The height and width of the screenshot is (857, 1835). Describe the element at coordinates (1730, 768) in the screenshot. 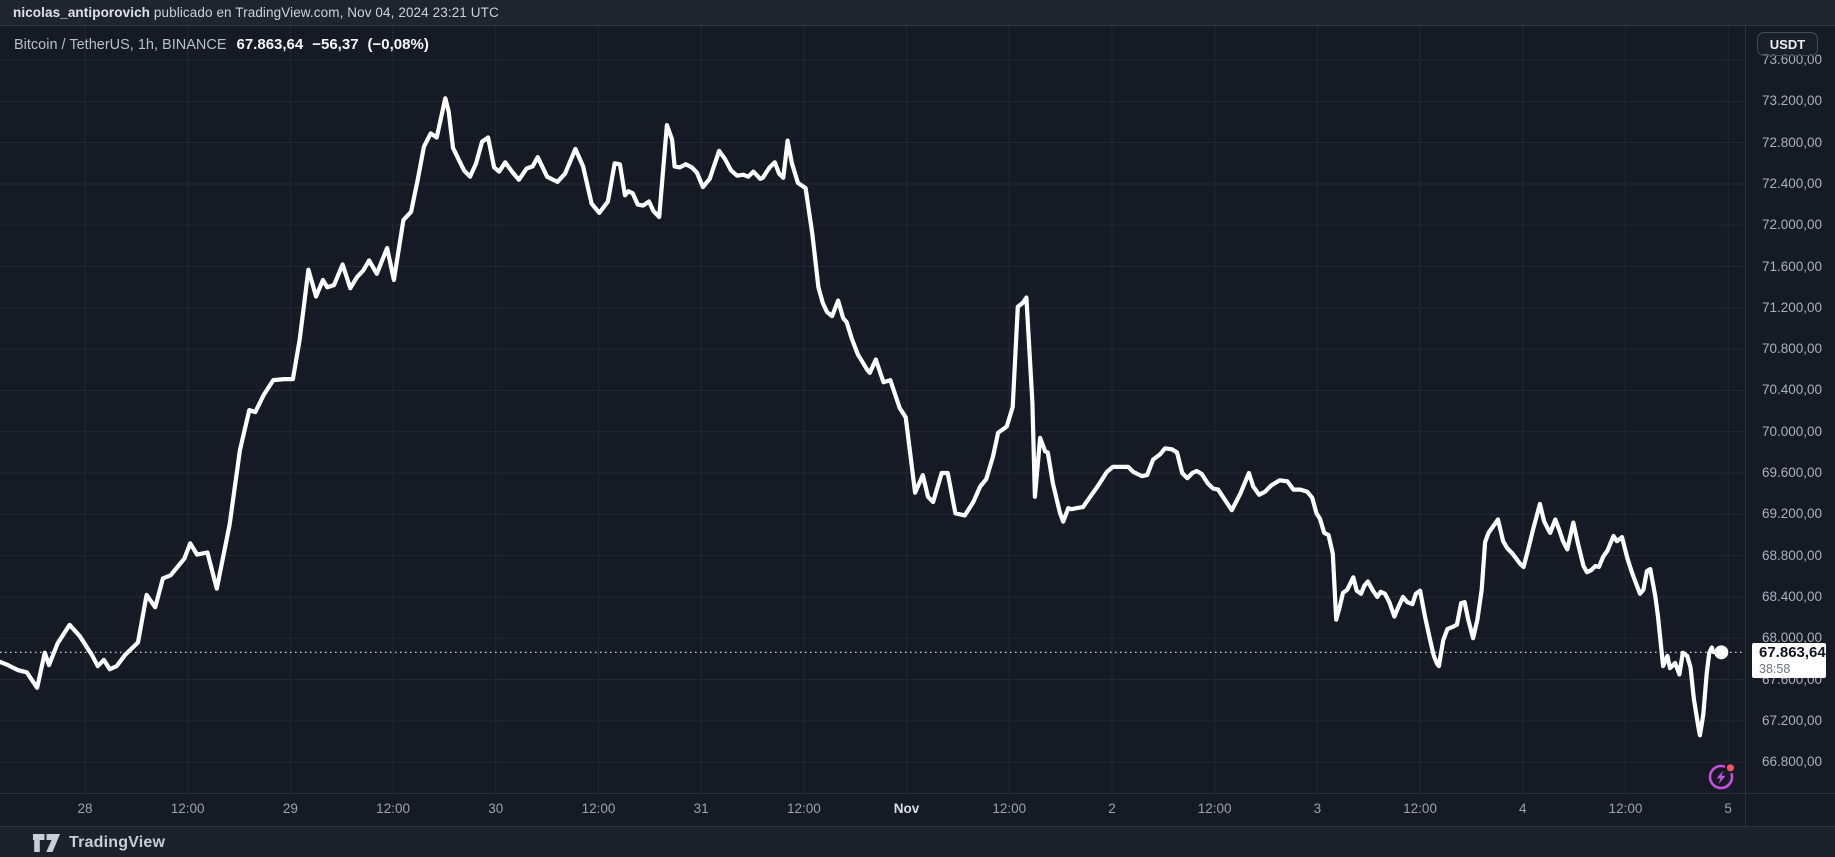

I see `alert-dot` at that location.